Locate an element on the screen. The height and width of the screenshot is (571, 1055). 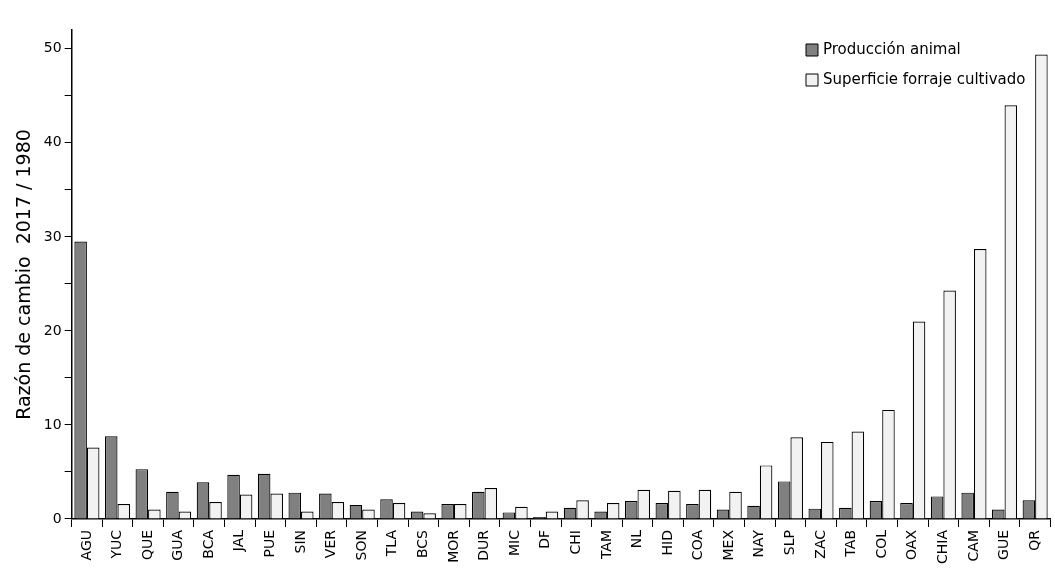
x-tick-label: BCA is located at coordinates (207, 544).